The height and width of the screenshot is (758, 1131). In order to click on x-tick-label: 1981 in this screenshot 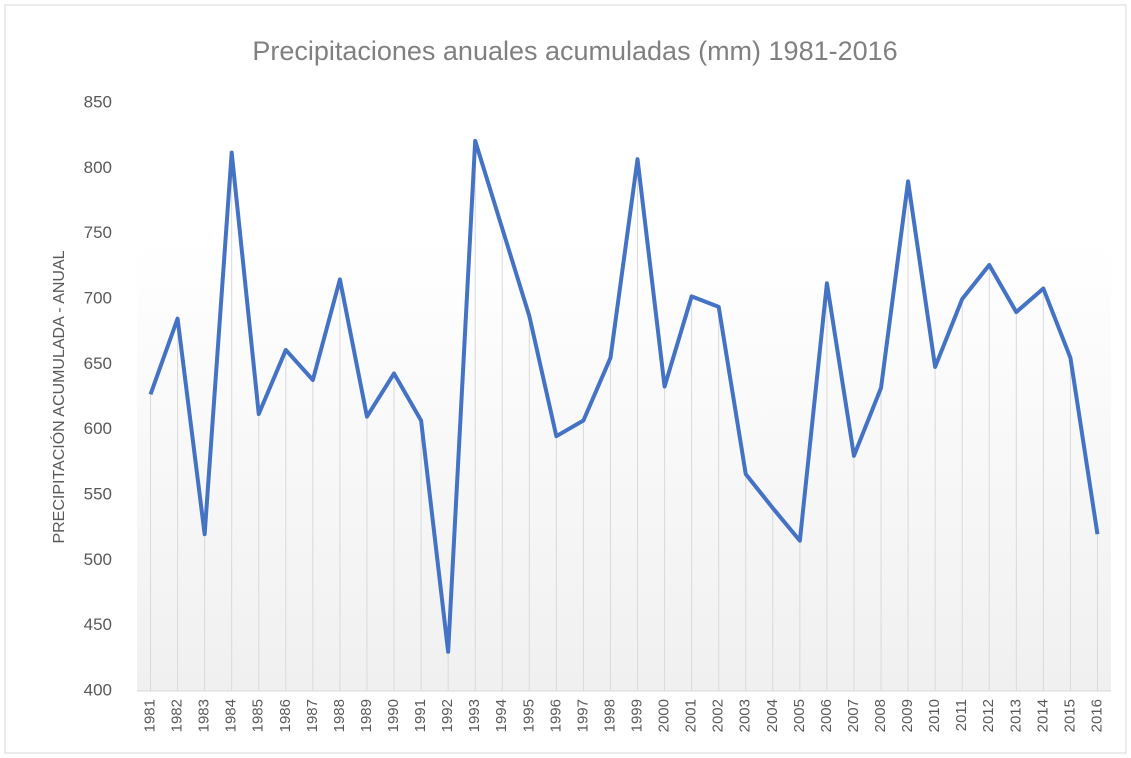, I will do `click(149, 715)`.